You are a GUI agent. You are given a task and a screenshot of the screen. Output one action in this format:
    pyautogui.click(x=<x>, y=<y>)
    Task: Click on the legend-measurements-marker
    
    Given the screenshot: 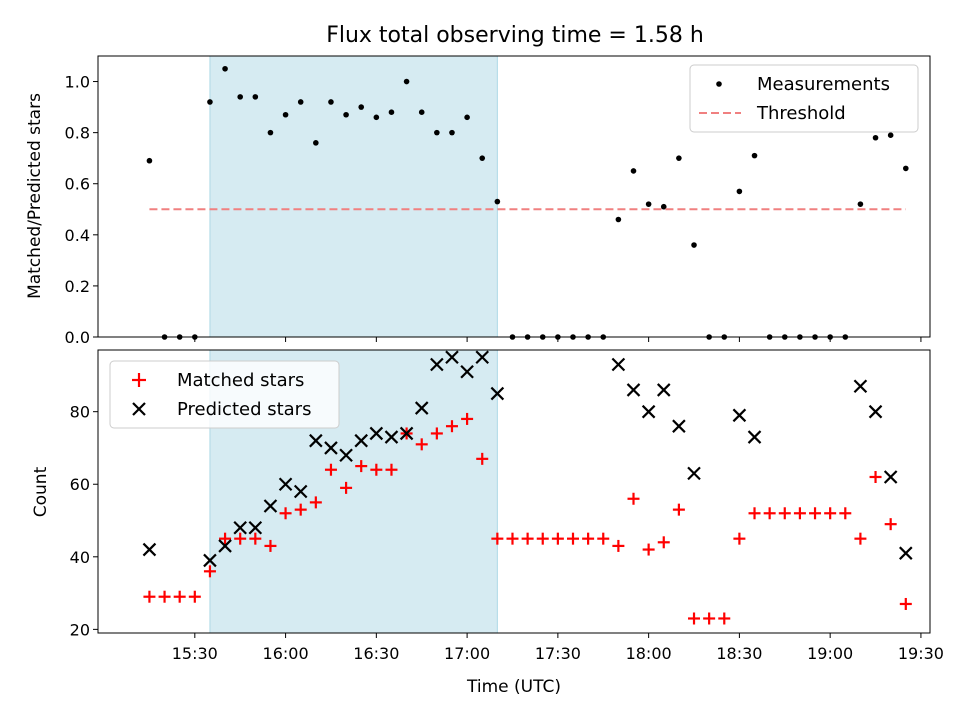 What is the action you would take?
    pyautogui.click(x=719, y=84)
    